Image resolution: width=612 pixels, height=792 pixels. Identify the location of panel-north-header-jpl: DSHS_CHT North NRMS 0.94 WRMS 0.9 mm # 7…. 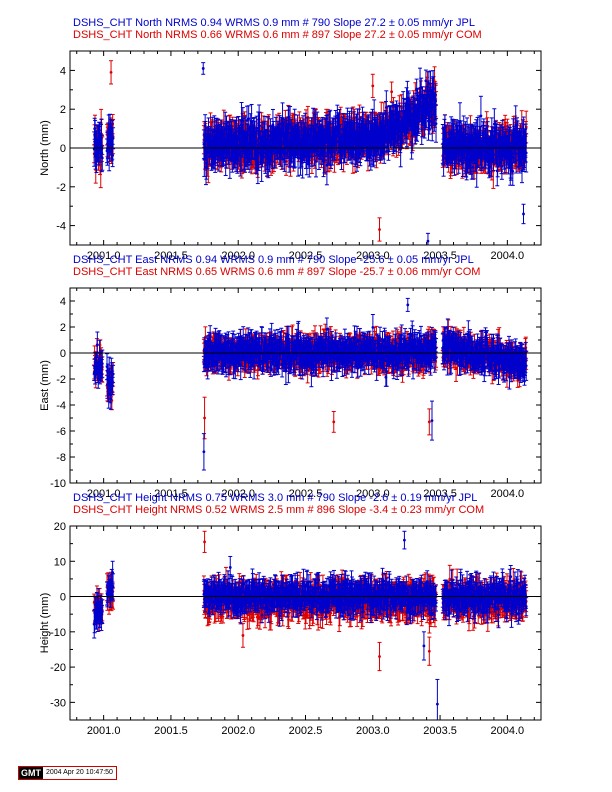
(274, 23).